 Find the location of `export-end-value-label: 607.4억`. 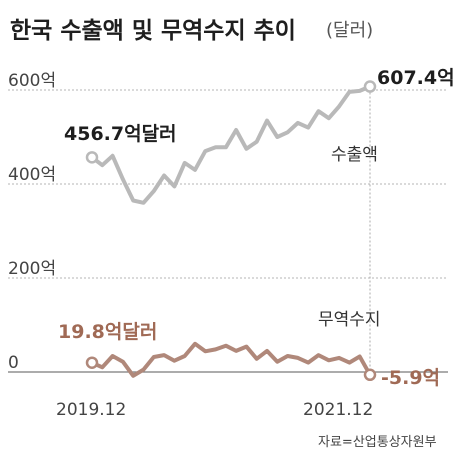

export-end-value-label: 607.4억 is located at coordinates (416, 78).